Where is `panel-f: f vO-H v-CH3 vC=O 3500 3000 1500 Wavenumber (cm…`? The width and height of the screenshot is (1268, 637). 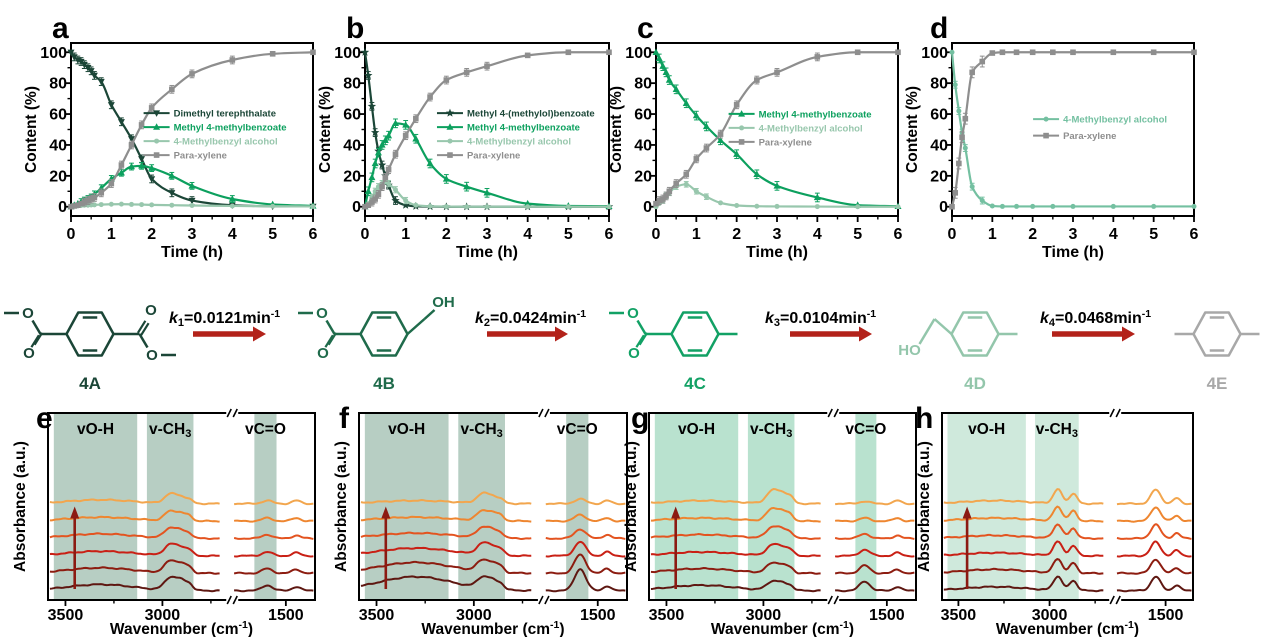 panel-f: f vO-H v-CH3 vC=O 3500 3000 1500 Wavenumber (cm… is located at coordinates (480, 519).